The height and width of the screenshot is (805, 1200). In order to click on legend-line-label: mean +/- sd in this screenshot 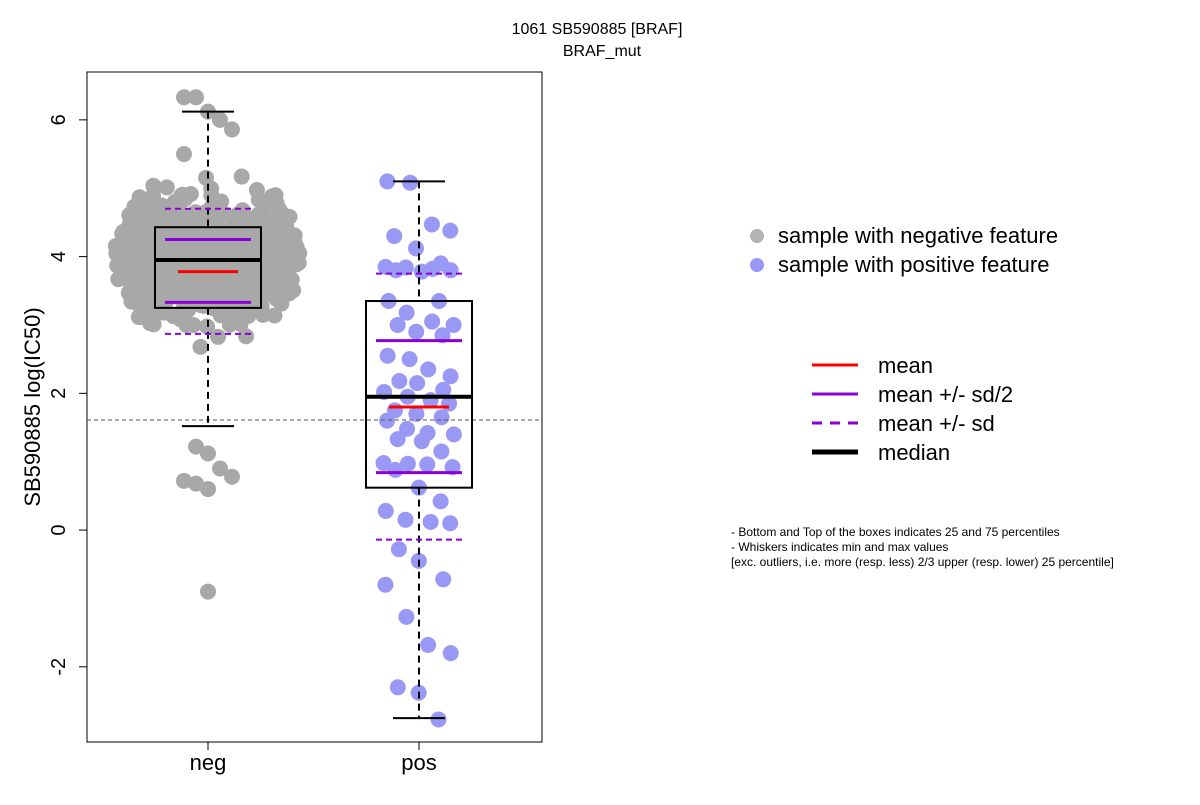, I will do `click(936, 423)`.